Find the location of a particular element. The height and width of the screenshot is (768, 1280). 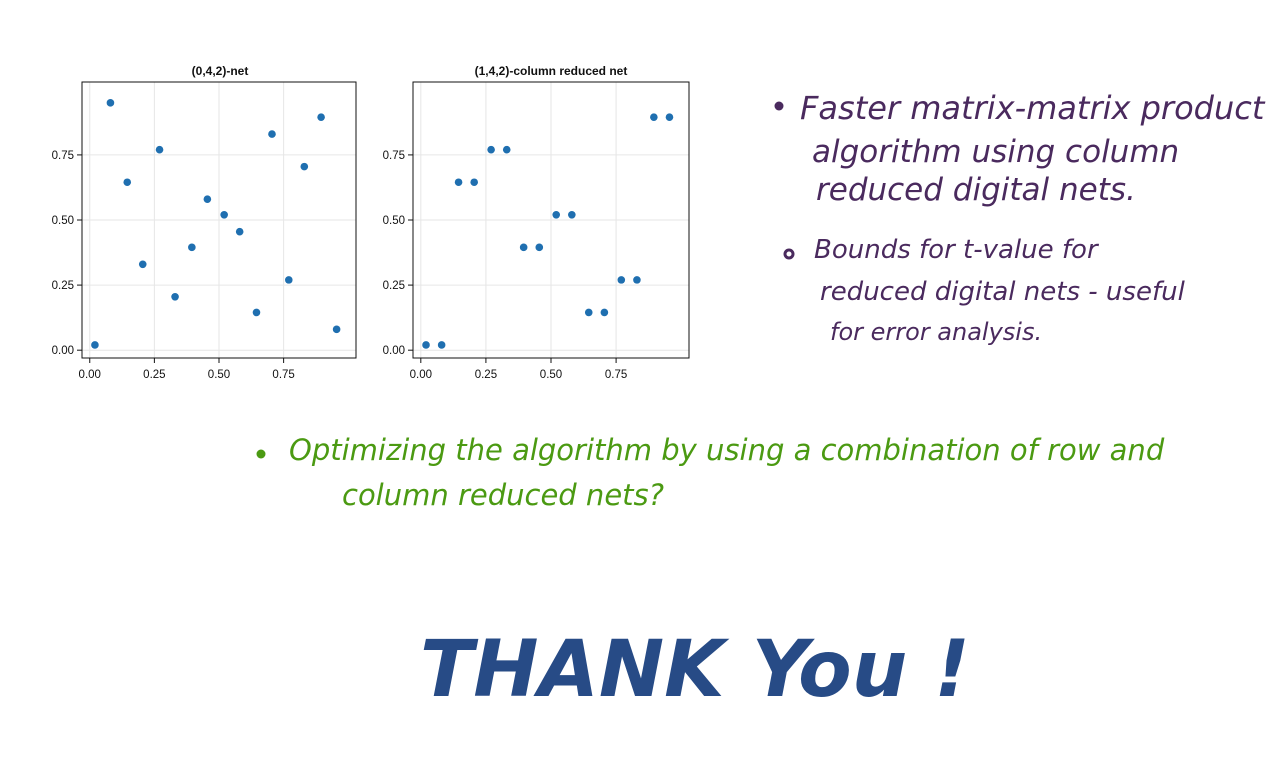

chart-title: (1,4,2)-column reduced net is located at coordinates (551, 71).